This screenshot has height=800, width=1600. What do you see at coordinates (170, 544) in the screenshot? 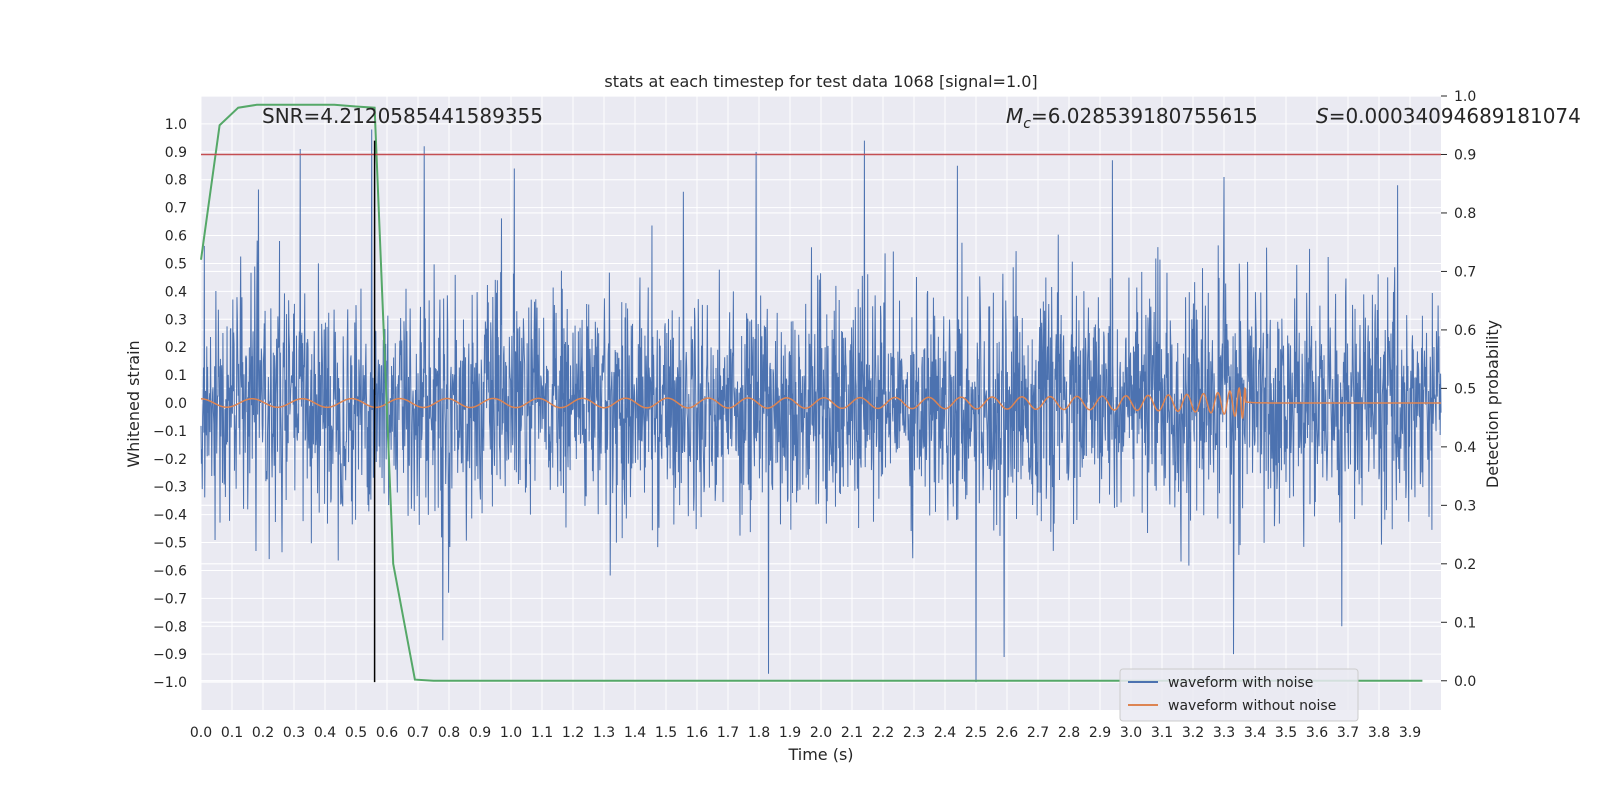
I see `y-tick-label: −0.5` at bounding box center [170, 544].